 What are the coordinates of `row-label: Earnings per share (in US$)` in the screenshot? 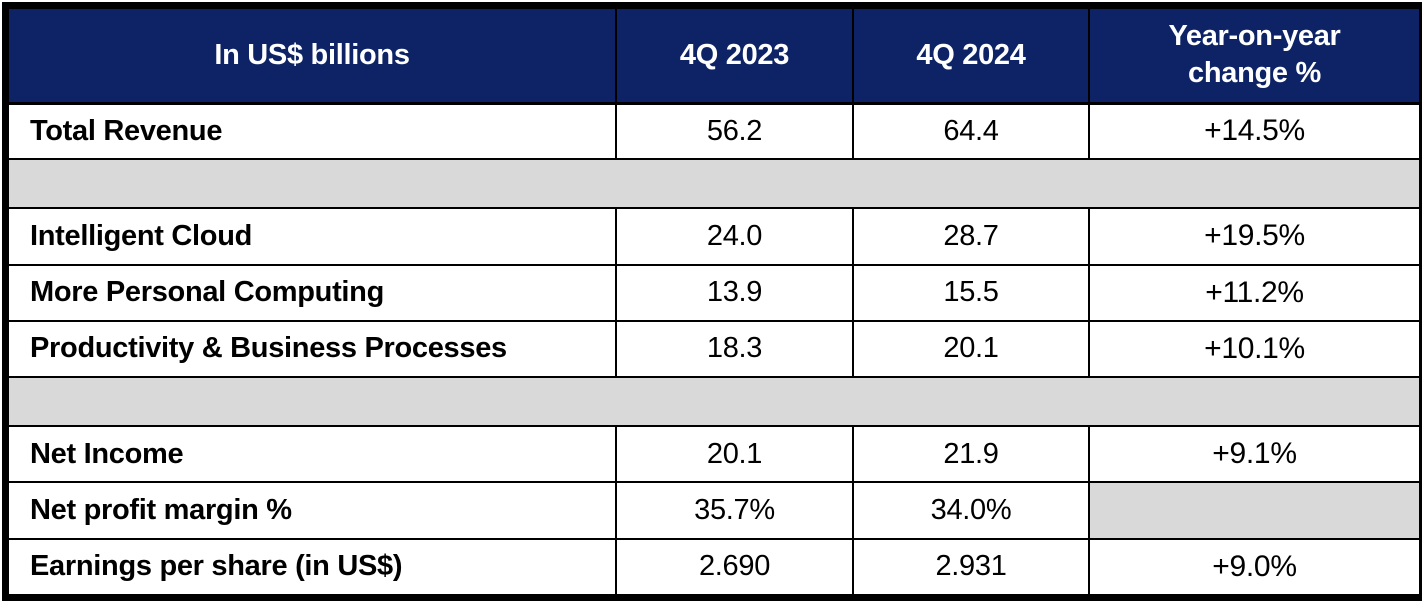 It's located at (312, 567).